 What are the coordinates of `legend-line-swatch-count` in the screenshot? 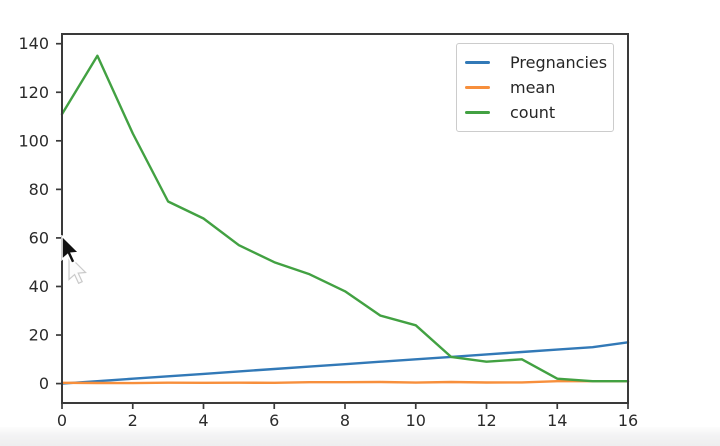 It's located at (477, 112).